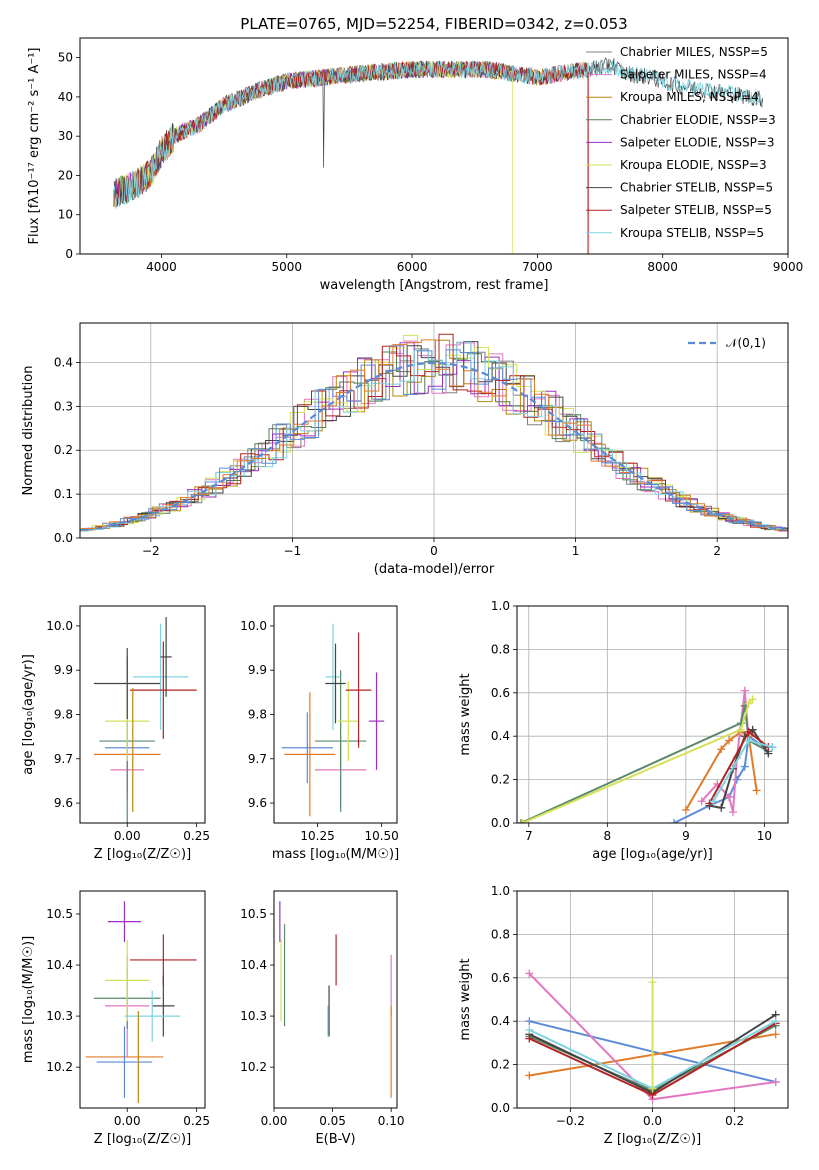 The image size is (819, 1170). What do you see at coordinates (28, 999) in the screenshot?
I see `y-axis-label: mass [log₁₀(M/M☉)]` at bounding box center [28, 999].